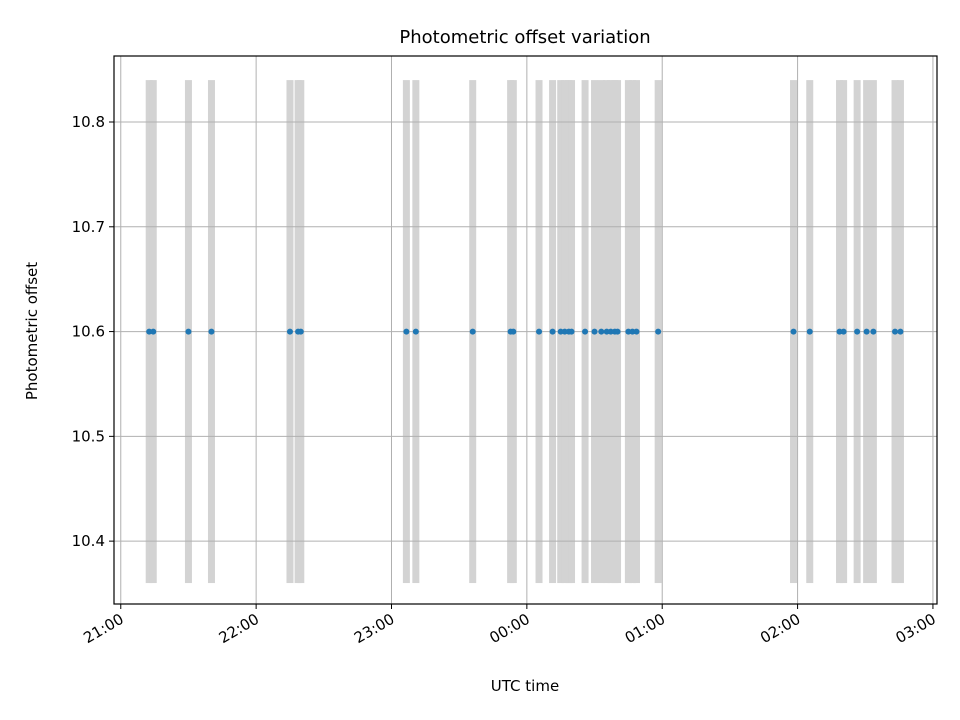 This screenshot has width=960, height=720. Describe the element at coordinates (88, 332) in the screenshot. I see `y-tick-label: 10.6` at that location.